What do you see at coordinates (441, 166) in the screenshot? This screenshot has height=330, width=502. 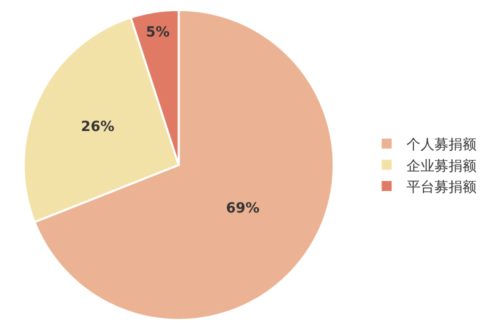 I see `legend-label: 企业募捐额` at bounding box center [441, 166].